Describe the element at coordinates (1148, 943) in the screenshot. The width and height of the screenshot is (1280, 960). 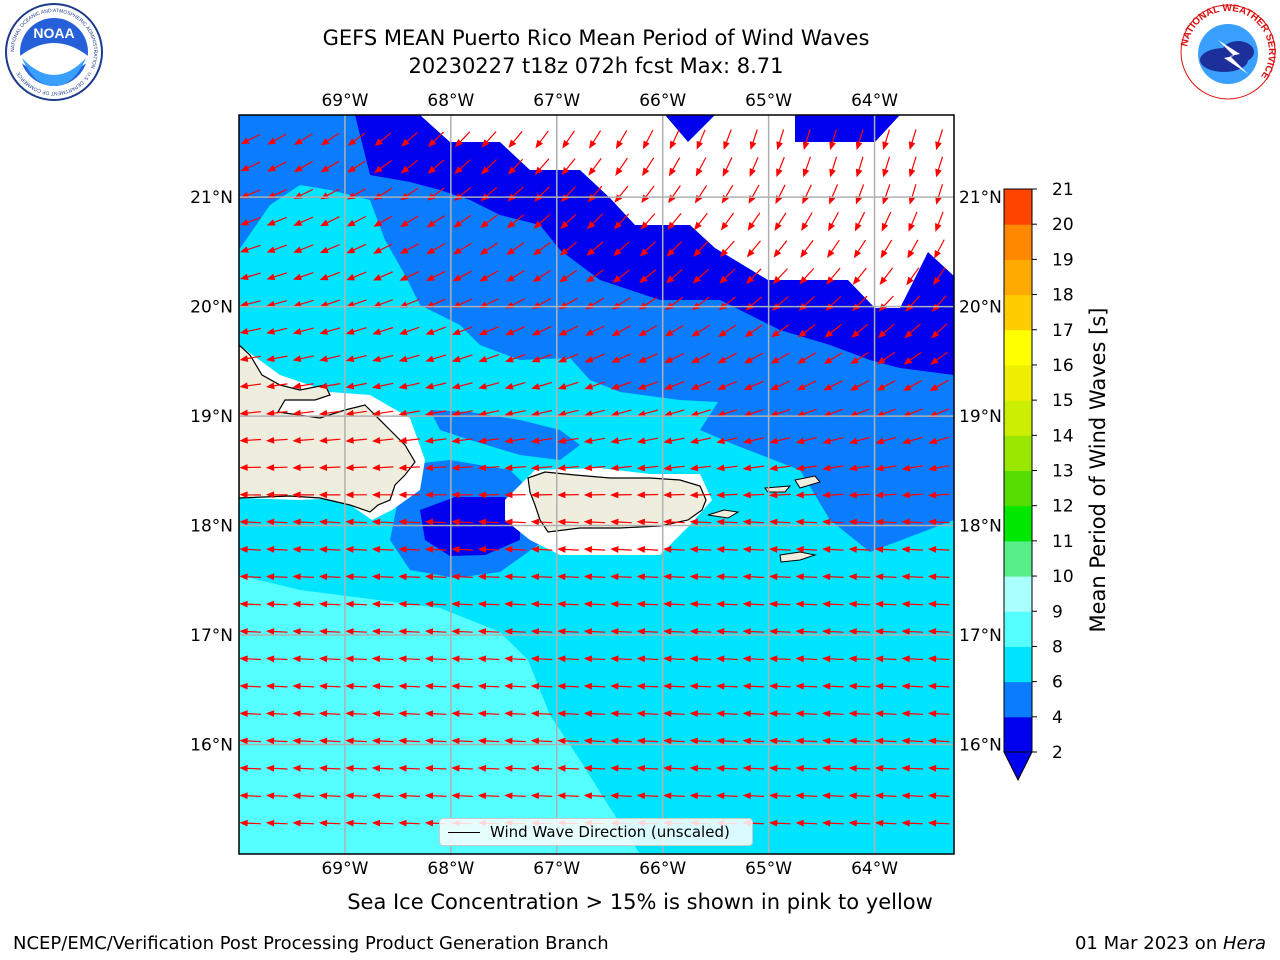
I see `footer-date-text: 01 Mar 2023 on` at that location.